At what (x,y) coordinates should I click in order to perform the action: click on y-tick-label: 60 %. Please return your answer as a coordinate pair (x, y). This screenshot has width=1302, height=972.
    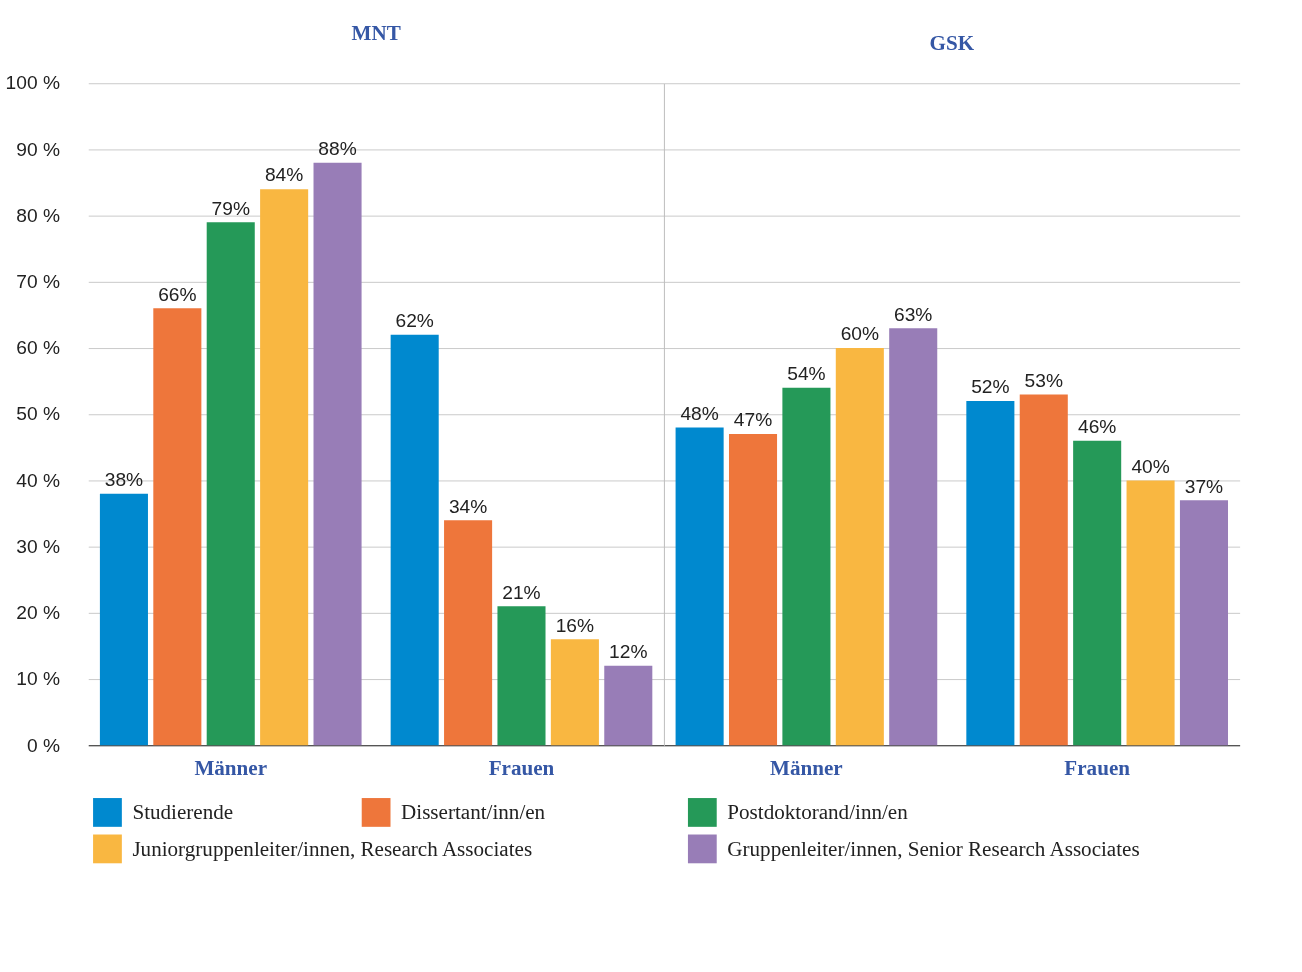
    Looking at the image, I should click on (38, 348).